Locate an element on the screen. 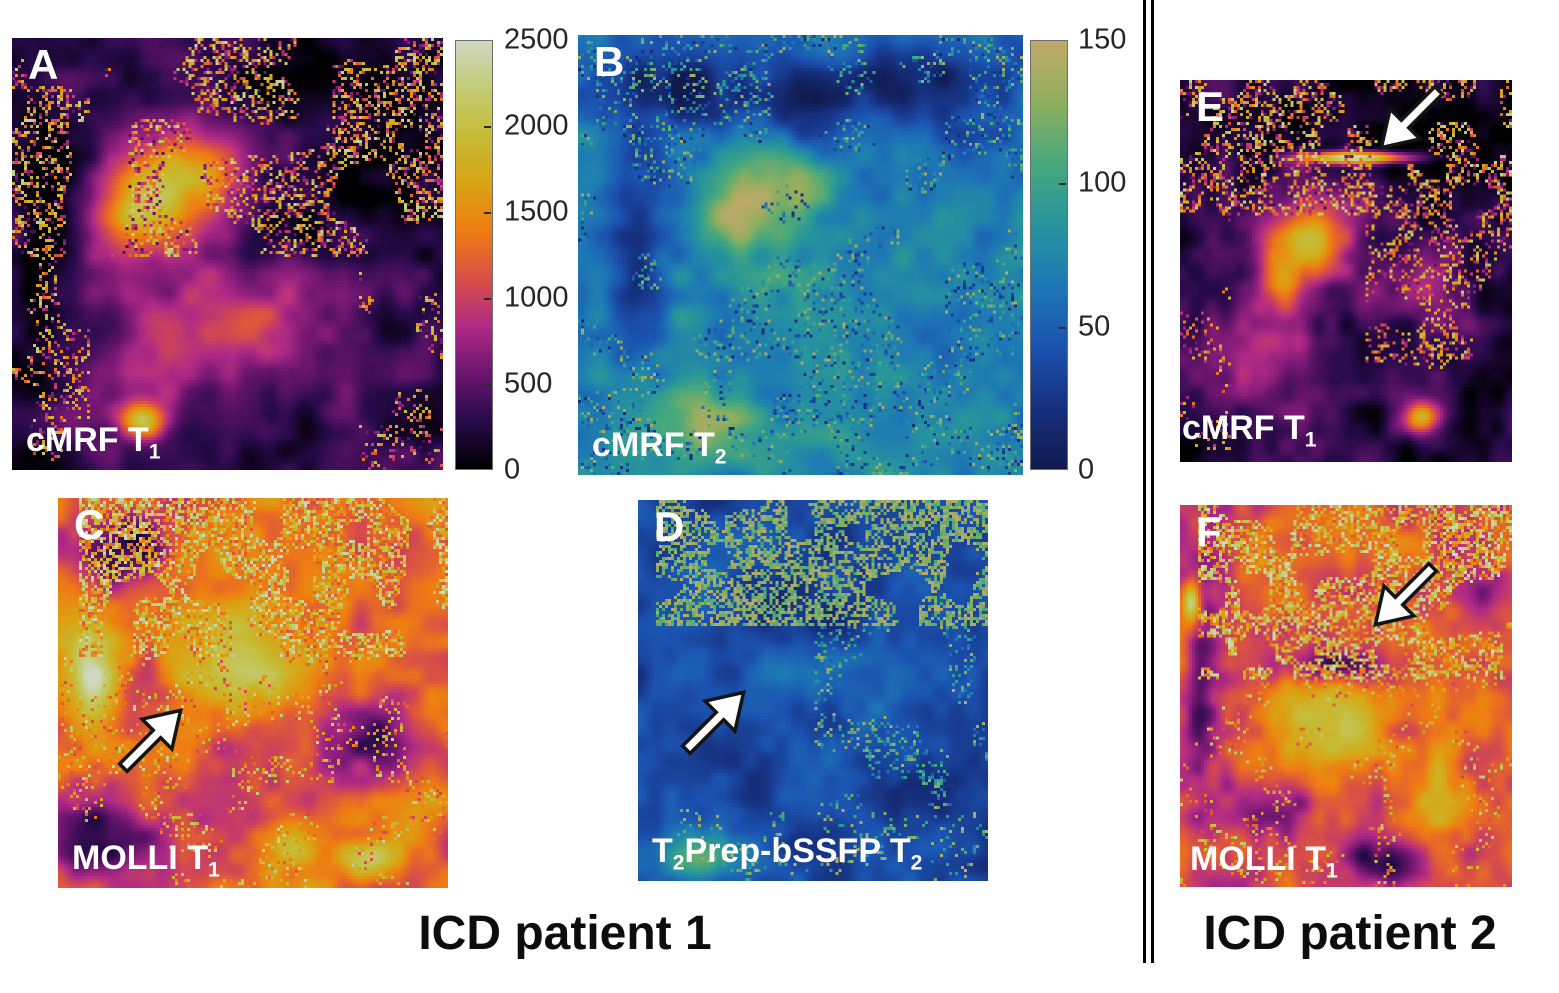  patient-separator-line-left is located at coordinates (1144, 481).